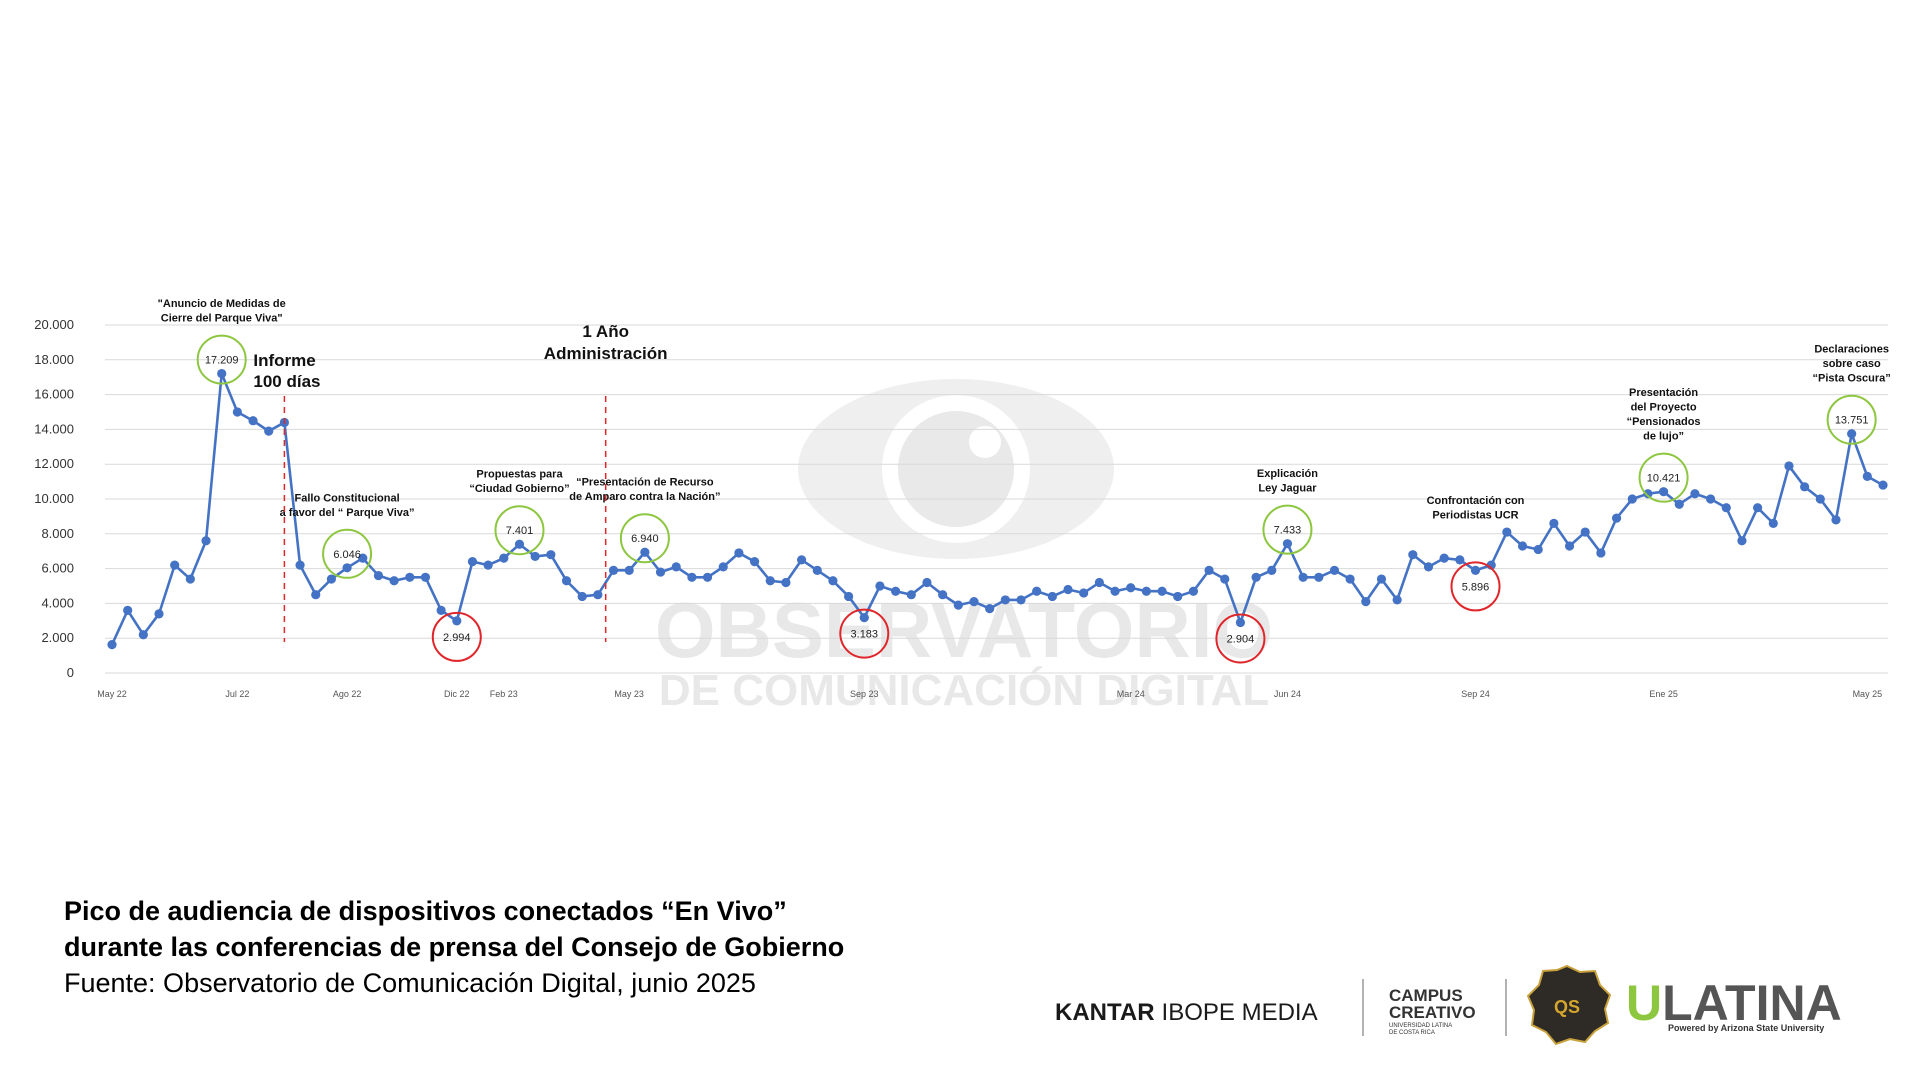 This screenshot has width=1920, height=1080. Describe the element at coordinates (1475, 515) in the screenshot. I see `event-annotation: Periodistas UCR` at that location.